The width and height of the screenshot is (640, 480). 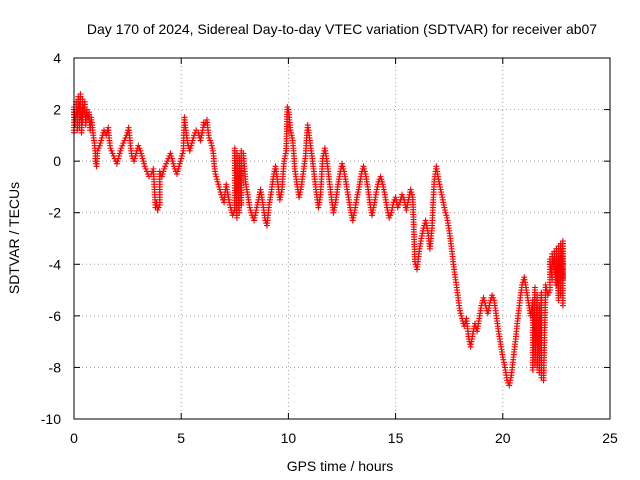 I want to click on x-axis-label: GPS time / hours, so click(x=340, y=466).